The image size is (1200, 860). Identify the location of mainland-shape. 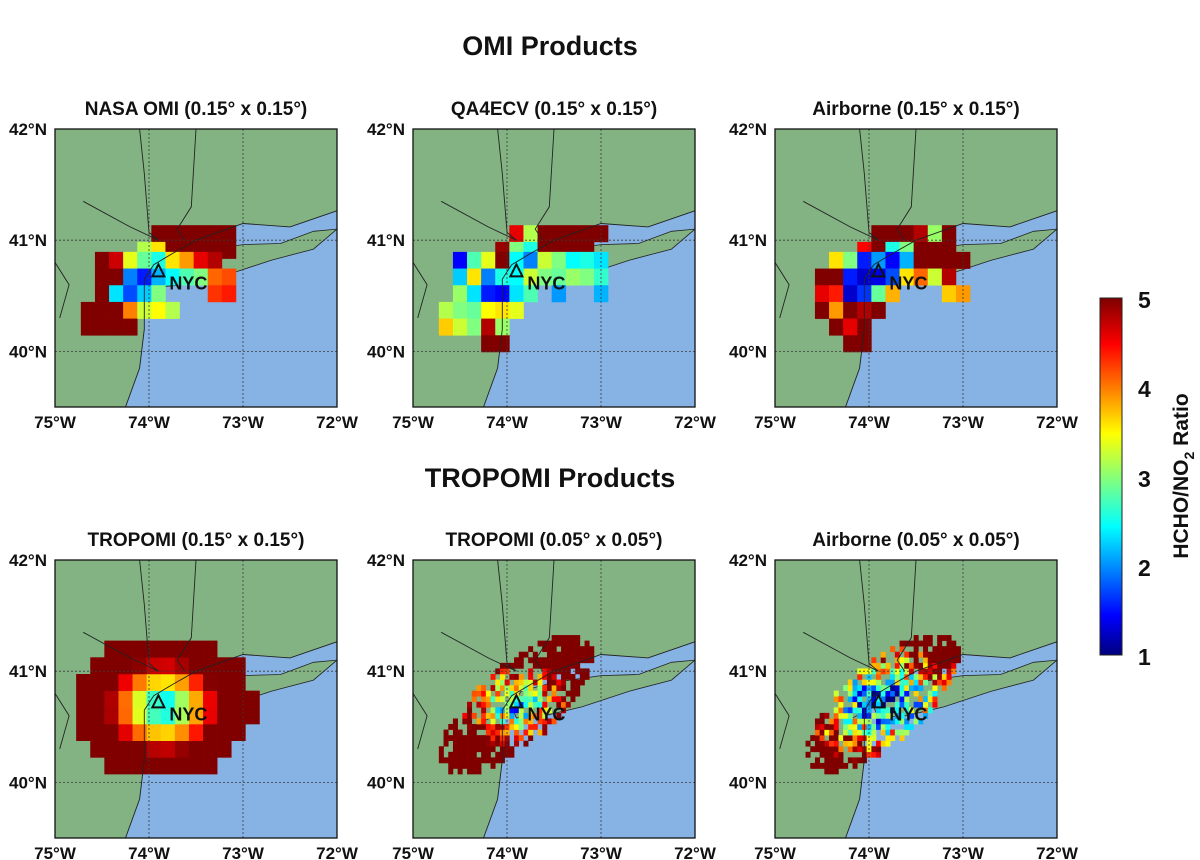
(554, 699).